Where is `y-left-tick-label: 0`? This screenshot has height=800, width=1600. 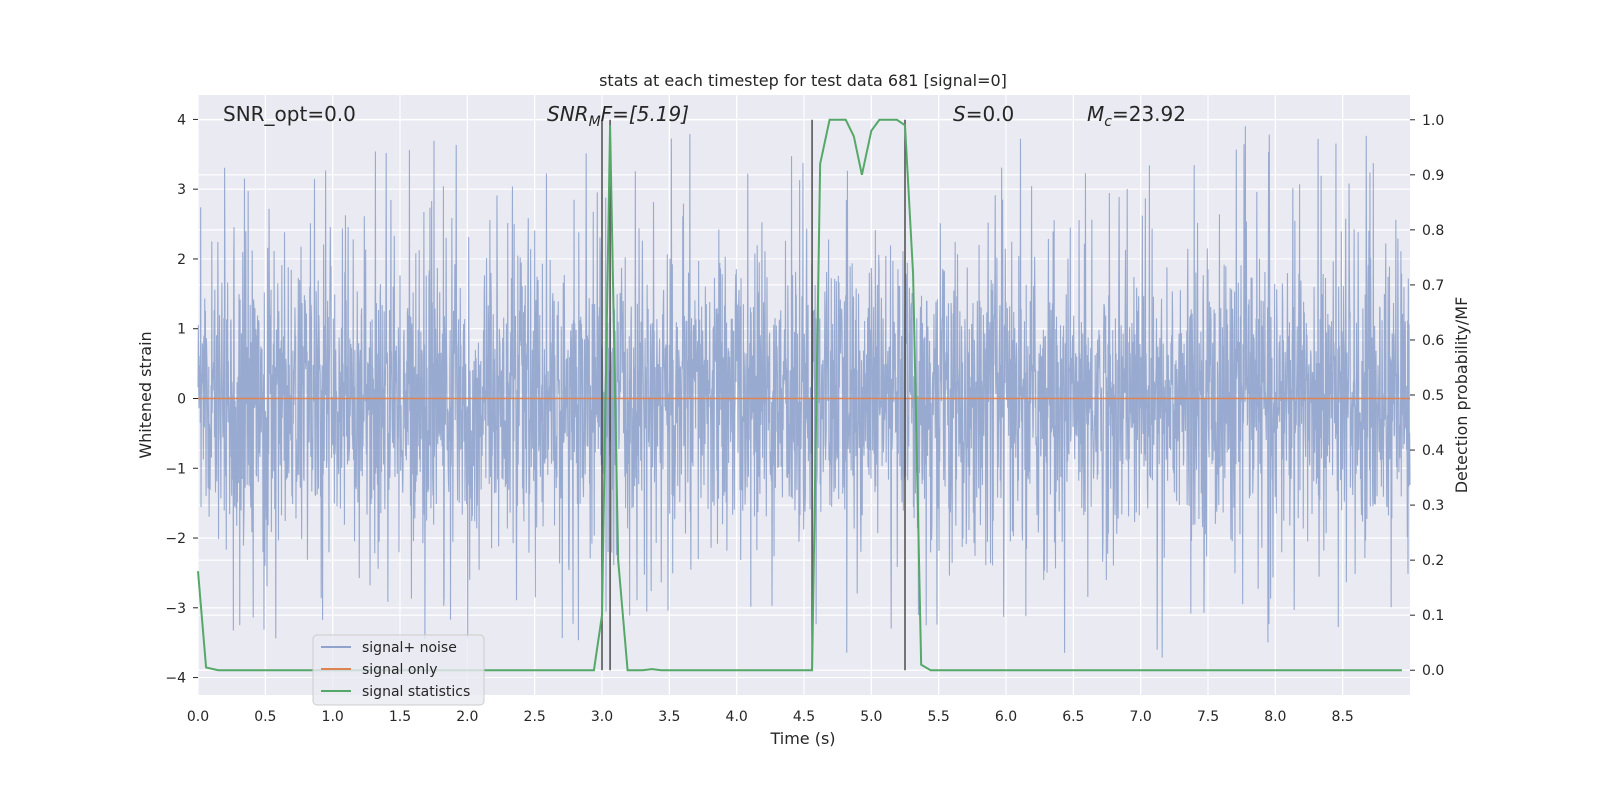 y-left-tick-label: 0 is located at coordinates (181, 399).